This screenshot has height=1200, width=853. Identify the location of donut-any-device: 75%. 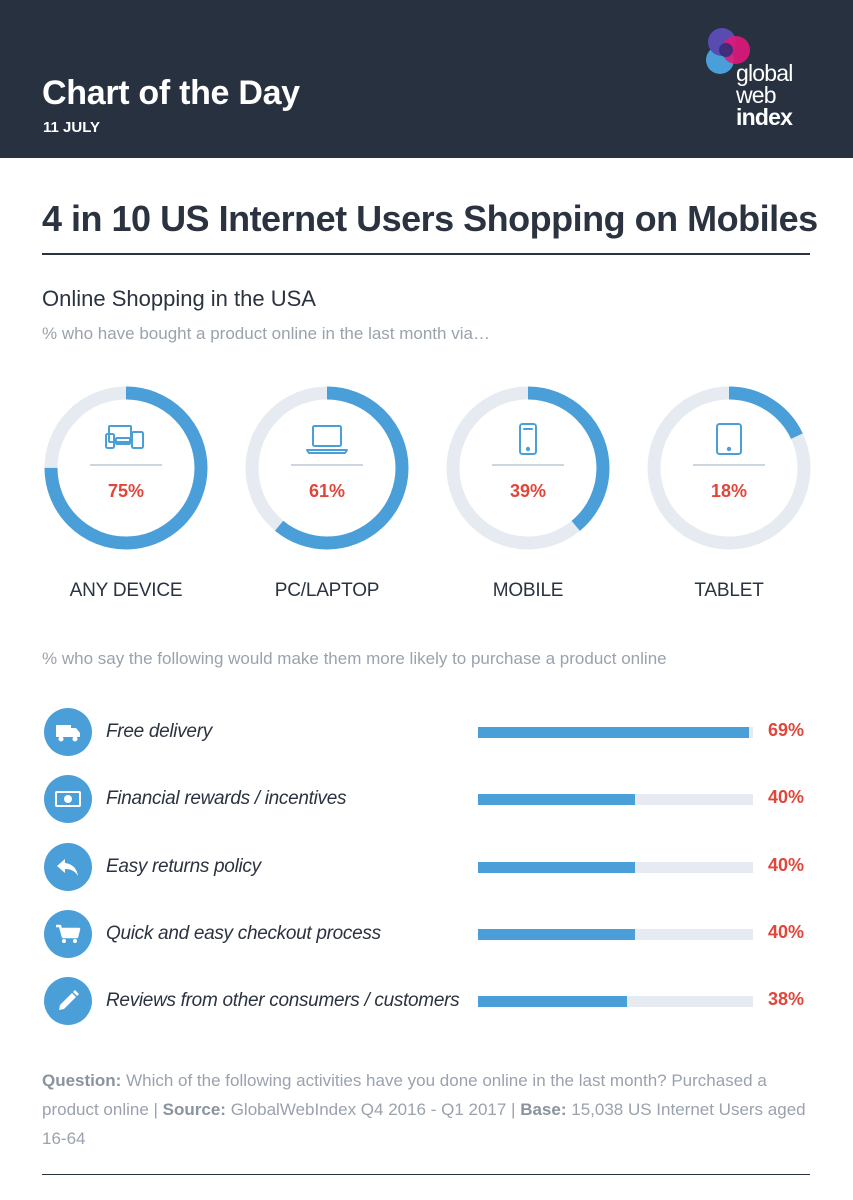
(126, 468).